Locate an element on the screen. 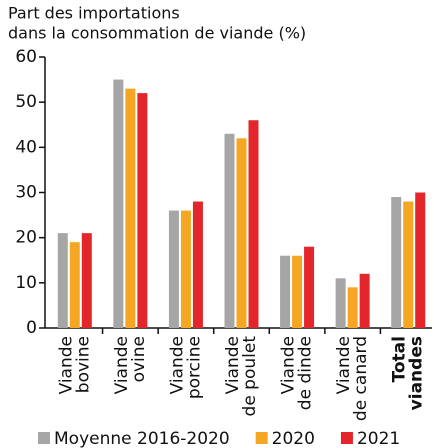  y-tick-label: 40 is located at coordinates (26, 147).